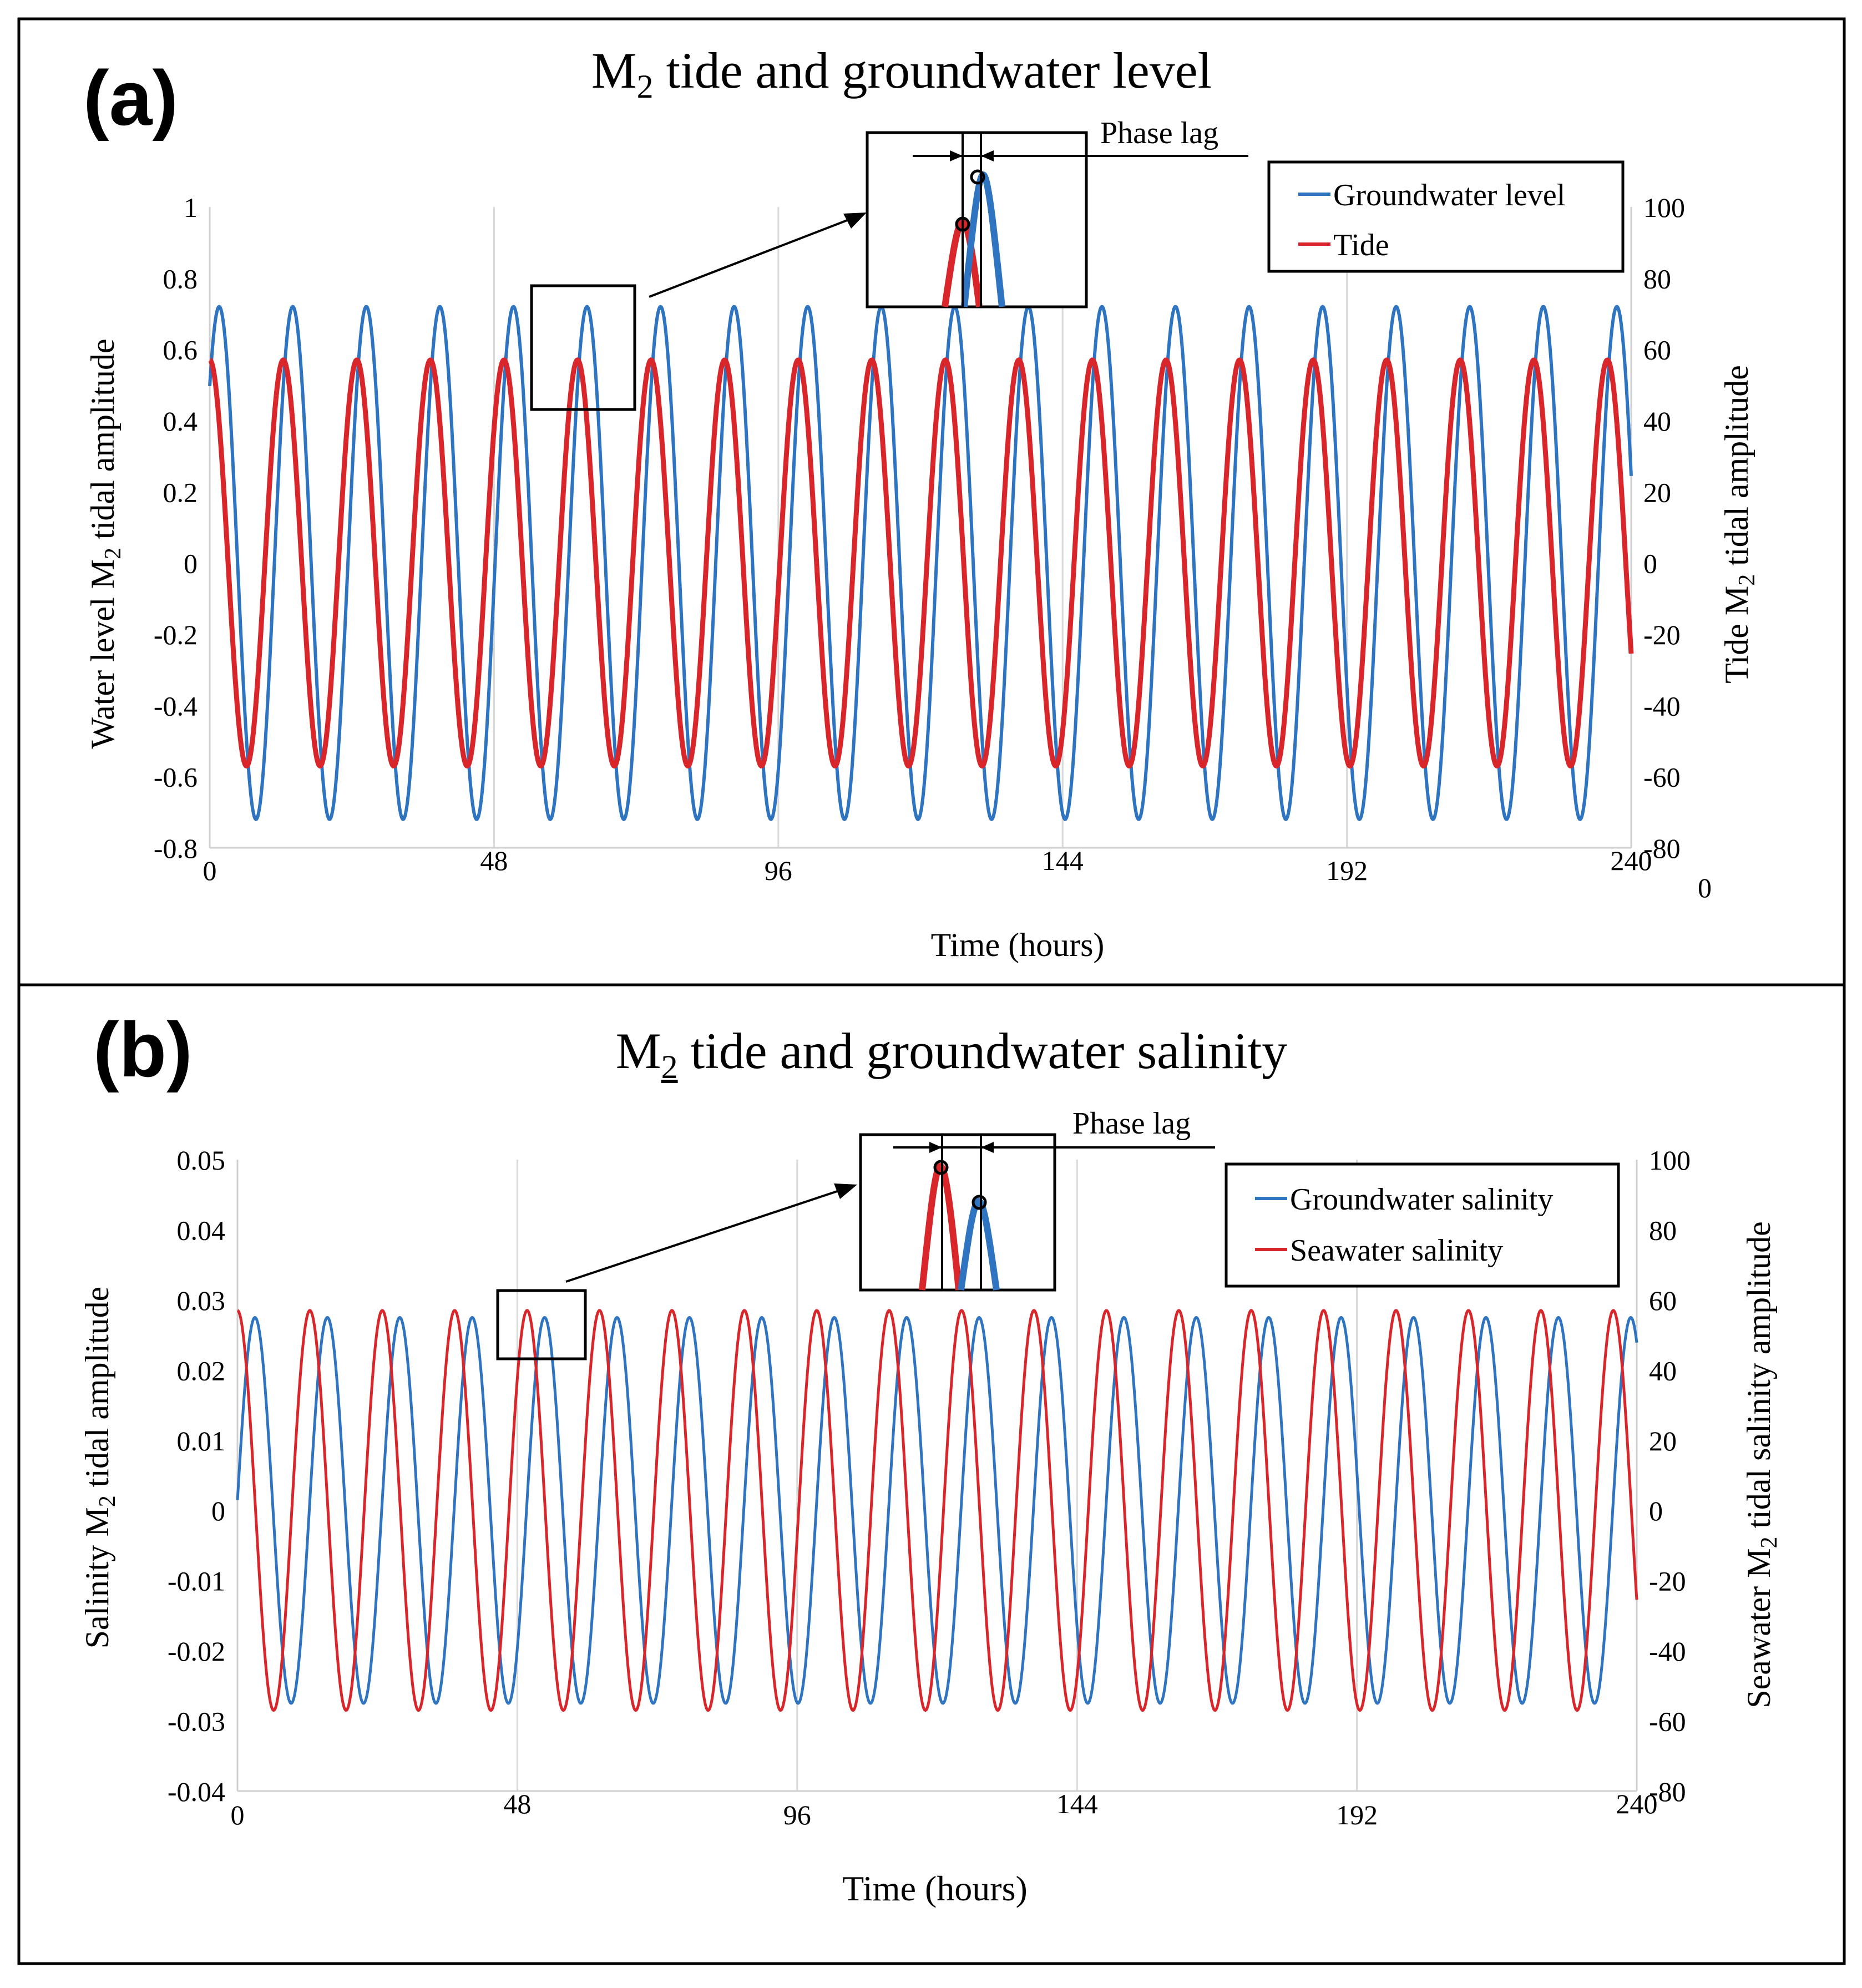 The image size is (1862, 1988). I want to click on panel-a-ytick-left-5: 0.2, so click(180, 492).